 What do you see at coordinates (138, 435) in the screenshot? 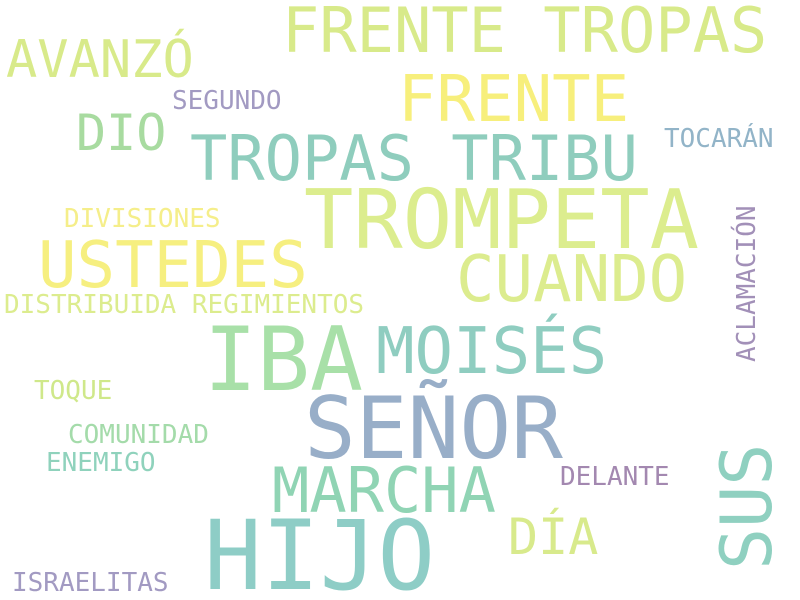
I see `word-comunidad: COMUNIDAD` at bounding box center [138, 435].